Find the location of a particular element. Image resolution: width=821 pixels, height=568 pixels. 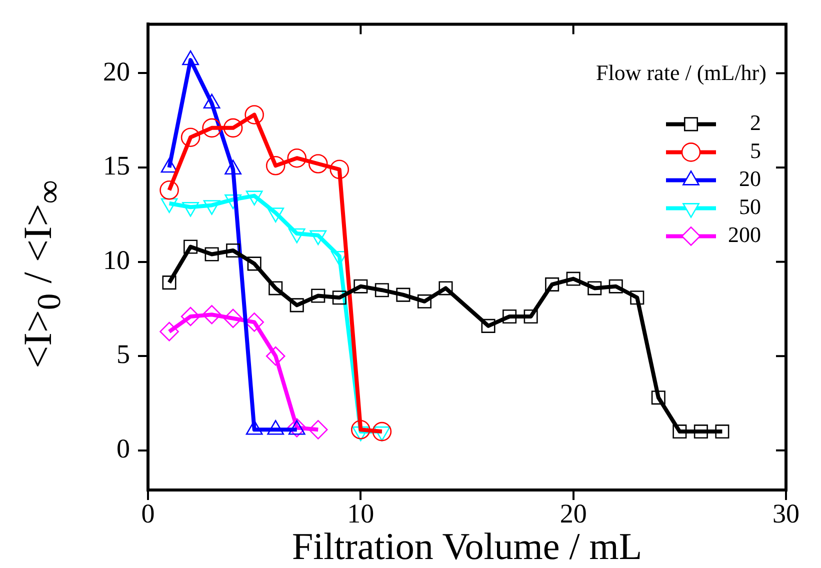

y-tick-label: 10 is located at coordinates (116, 259).